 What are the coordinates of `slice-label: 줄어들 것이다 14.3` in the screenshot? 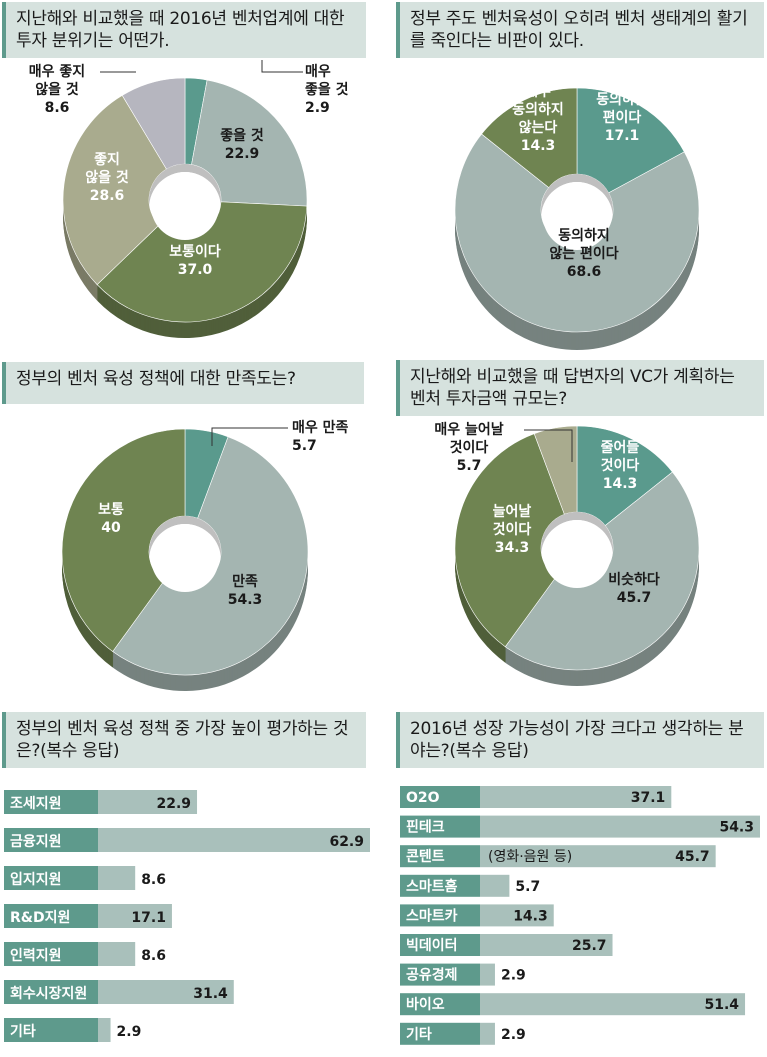 It's located at (620, 465).